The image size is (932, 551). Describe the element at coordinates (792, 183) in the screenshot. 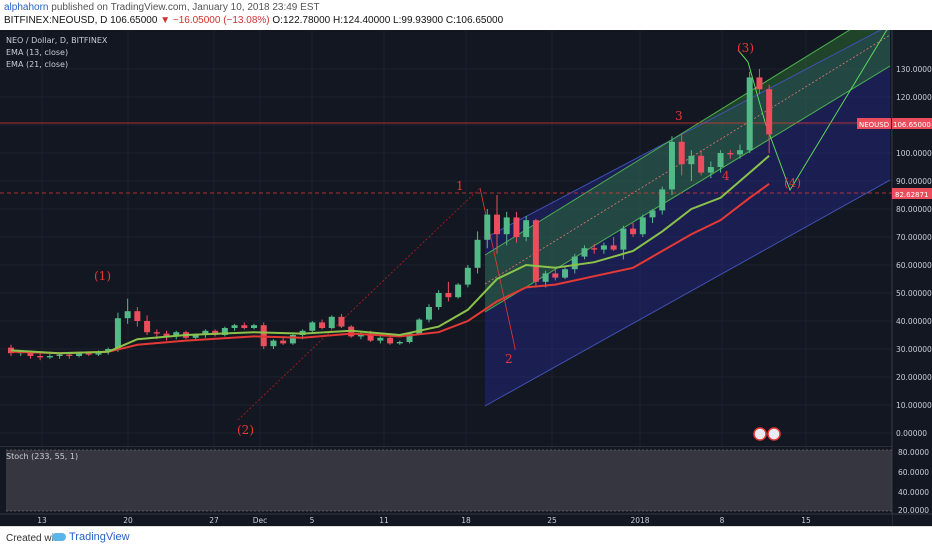

I see `wave-label-4-paren: (4)` at that location.